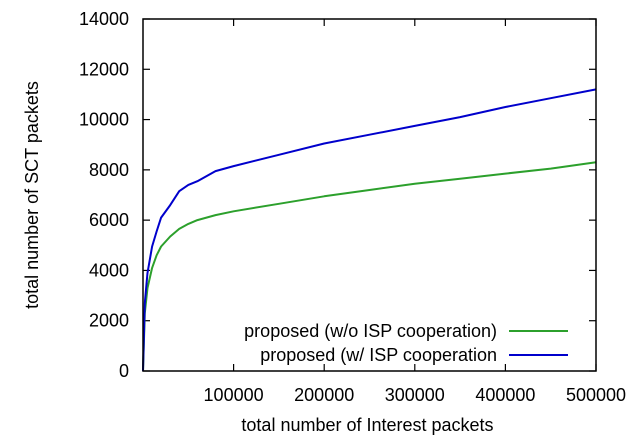 This screenshot has width=632, height=437. I want to click on x-tick-label: 400000, so click(505, 395).